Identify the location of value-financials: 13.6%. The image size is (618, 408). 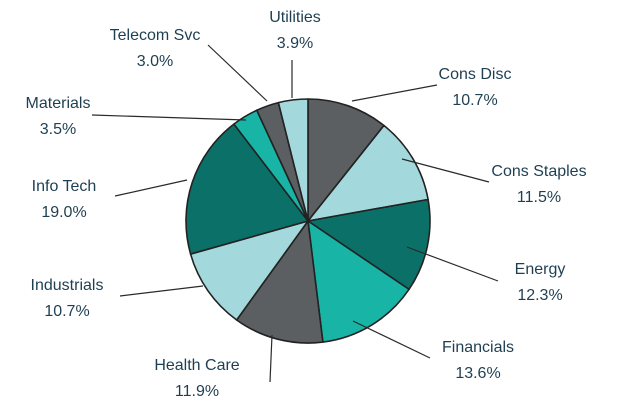
(477, 373).